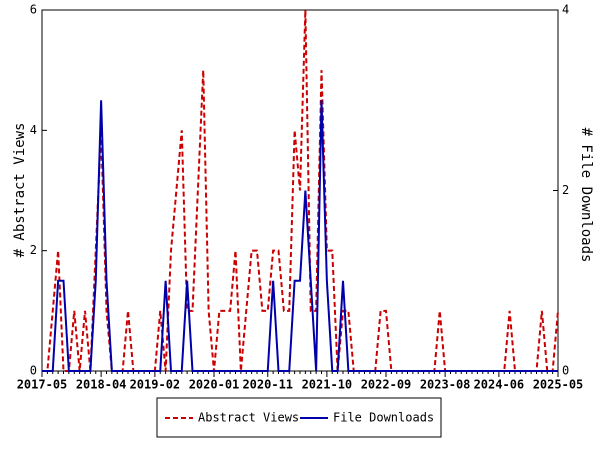 The image size is (600, 450). What do you see at coordinates (565, 371) in the screenshot?
I see `y2-tick-label: 0` at bounding box center [565, 371].